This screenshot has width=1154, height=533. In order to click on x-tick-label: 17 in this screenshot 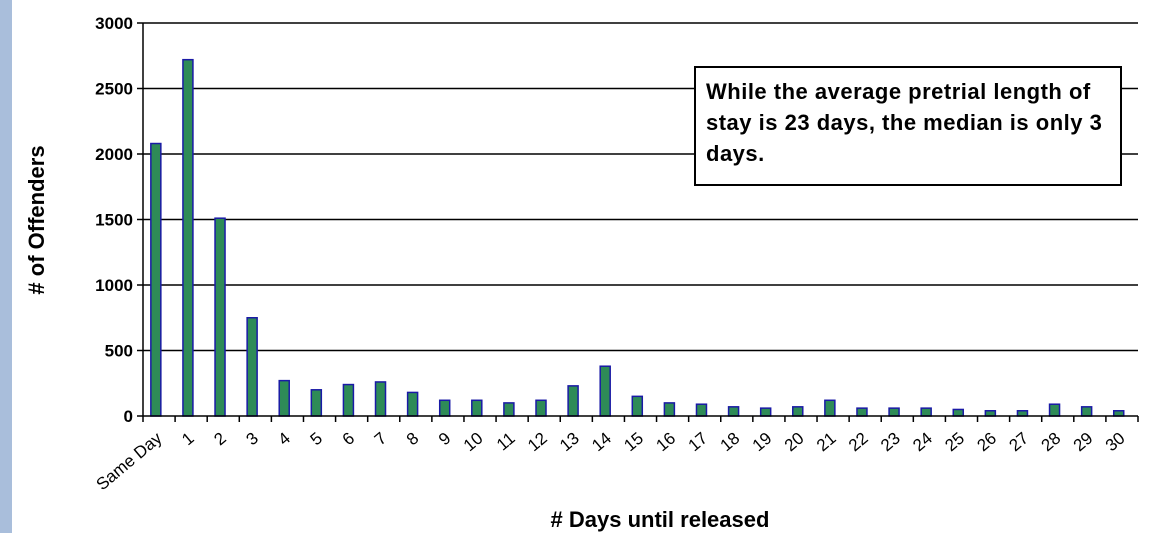, I will do `click(698, 442)`.